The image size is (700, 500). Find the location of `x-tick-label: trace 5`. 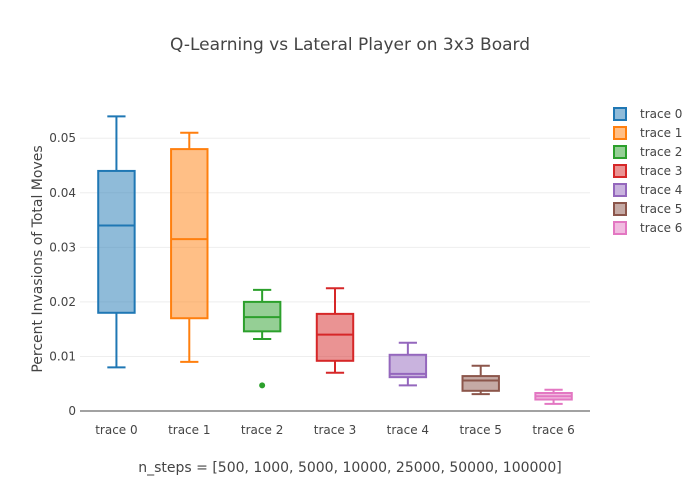

x-tick-label: trace 5 is located at coordinates (481, 430).